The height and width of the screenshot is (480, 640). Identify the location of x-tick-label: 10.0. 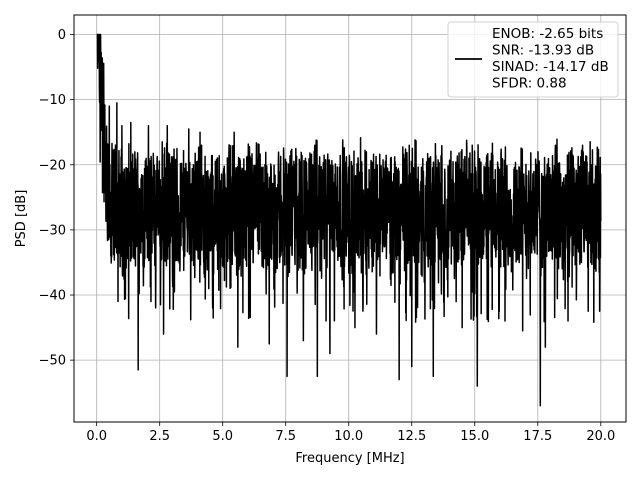
(348, 436).